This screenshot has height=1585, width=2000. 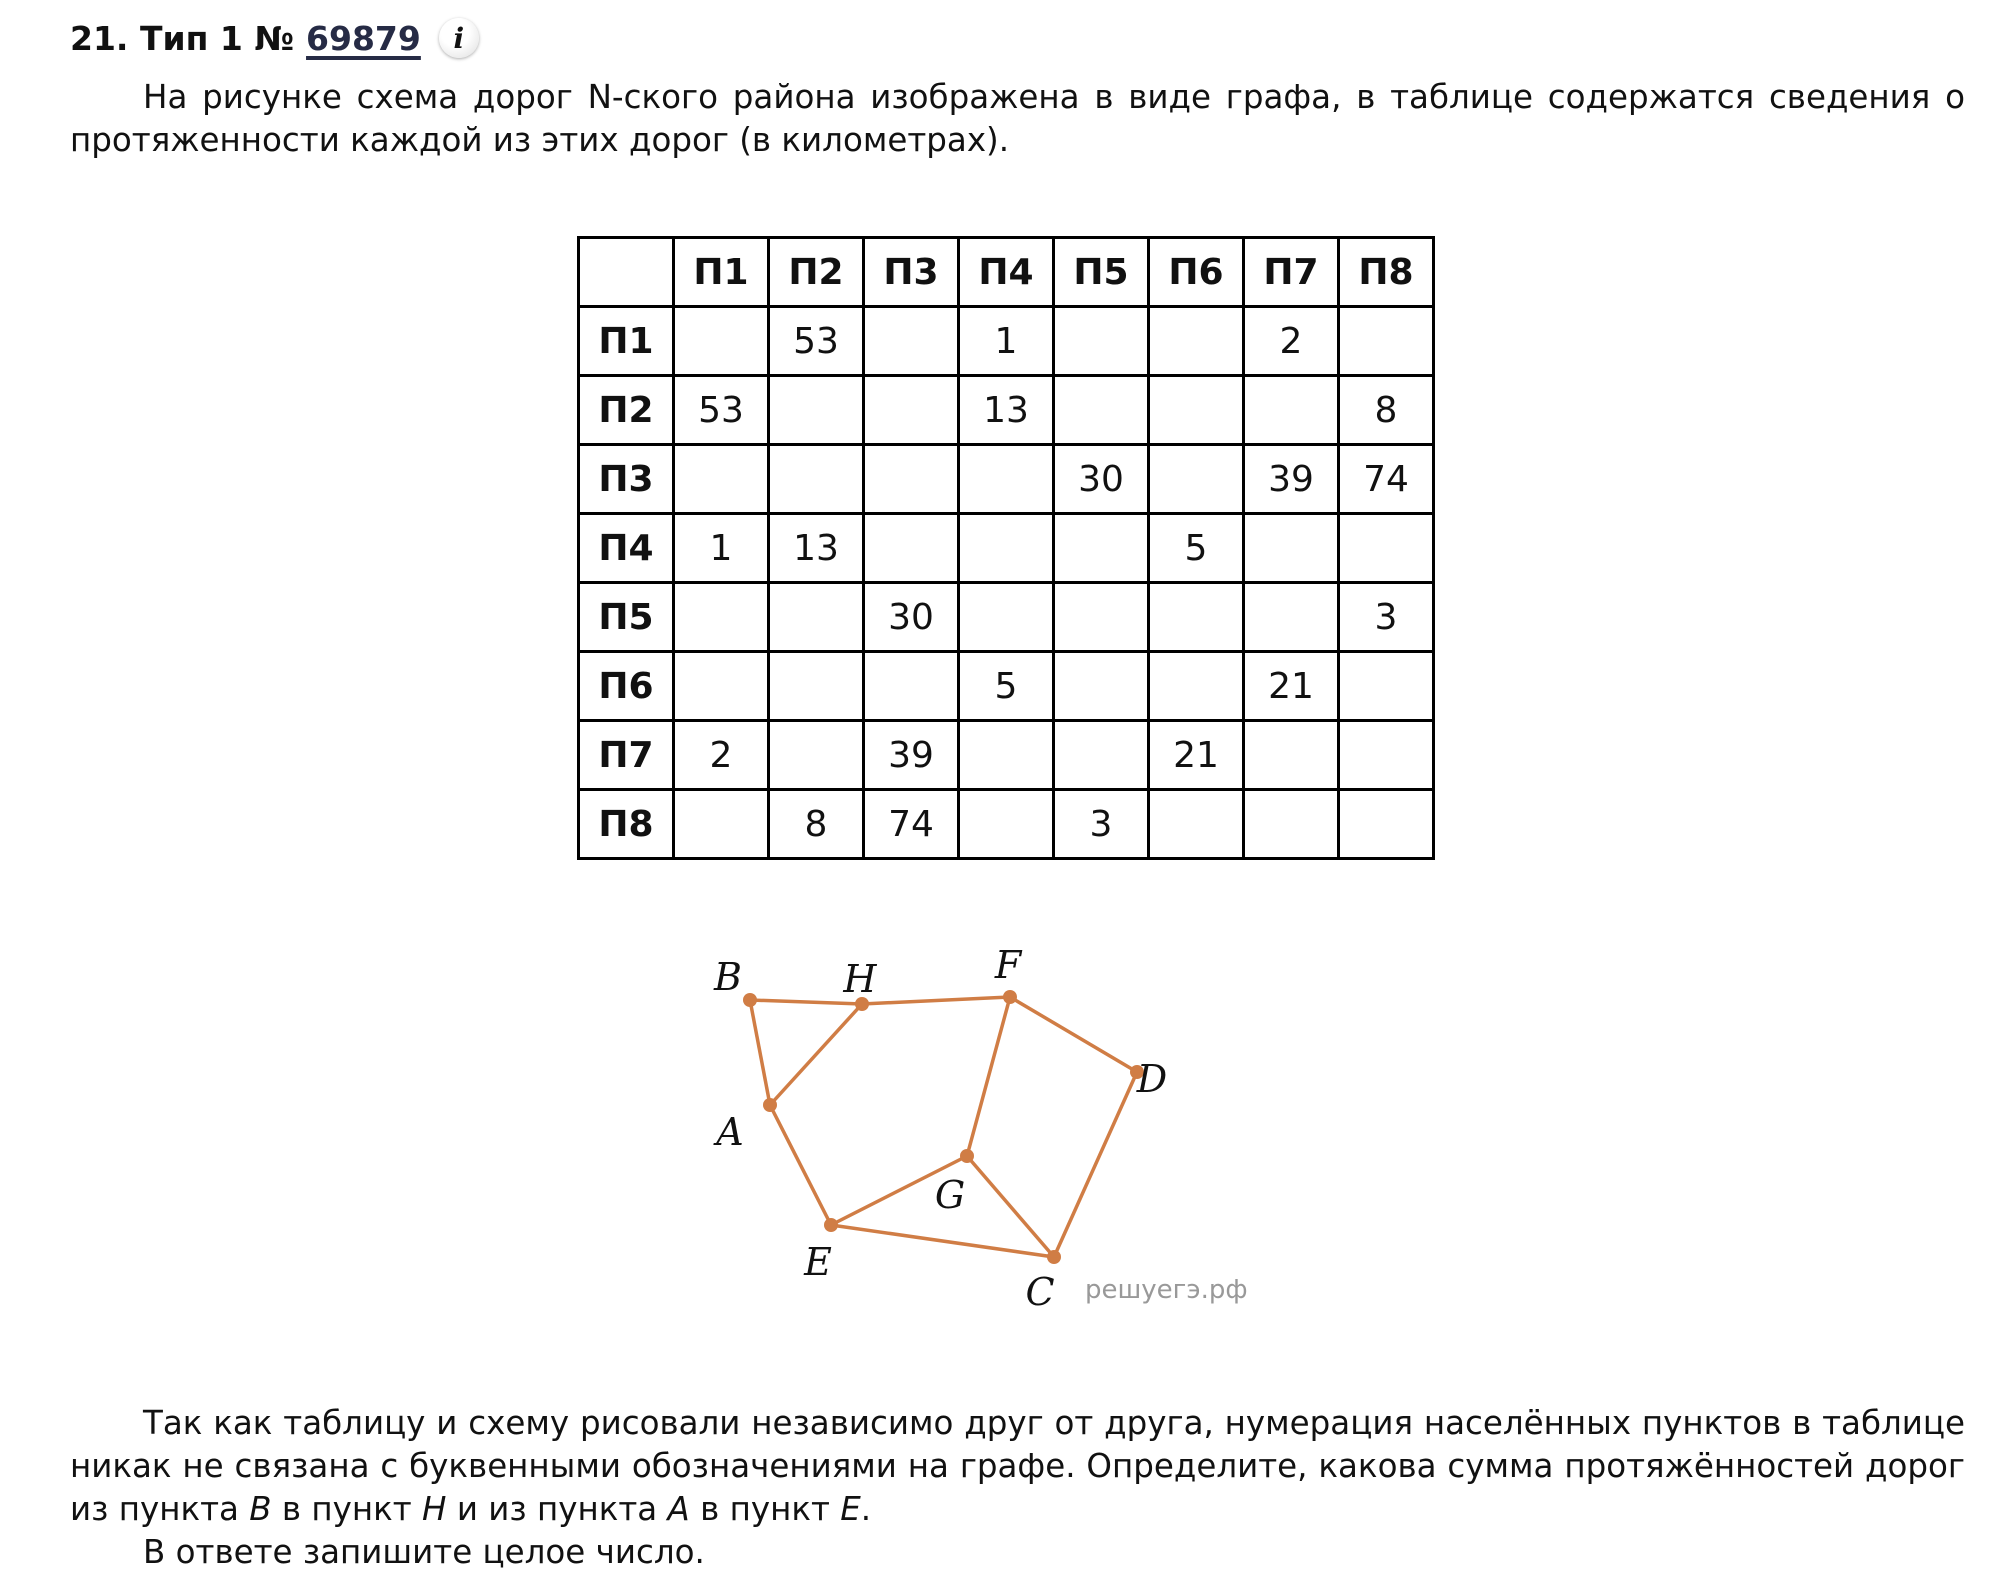 What do you see at coordinates (626, 410) in the screenshot?
I see `row-header: П2` at bounding box center [626, 410].